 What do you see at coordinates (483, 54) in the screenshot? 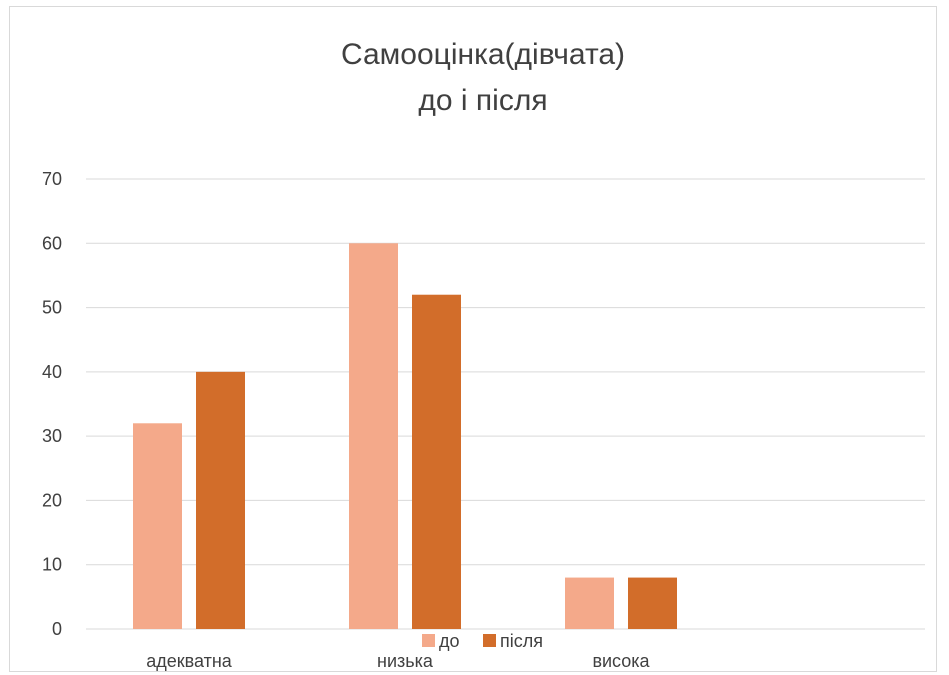
I see `chart-title-line-1: Самооцінка(дівчата)` at bounding box center [483, 54].